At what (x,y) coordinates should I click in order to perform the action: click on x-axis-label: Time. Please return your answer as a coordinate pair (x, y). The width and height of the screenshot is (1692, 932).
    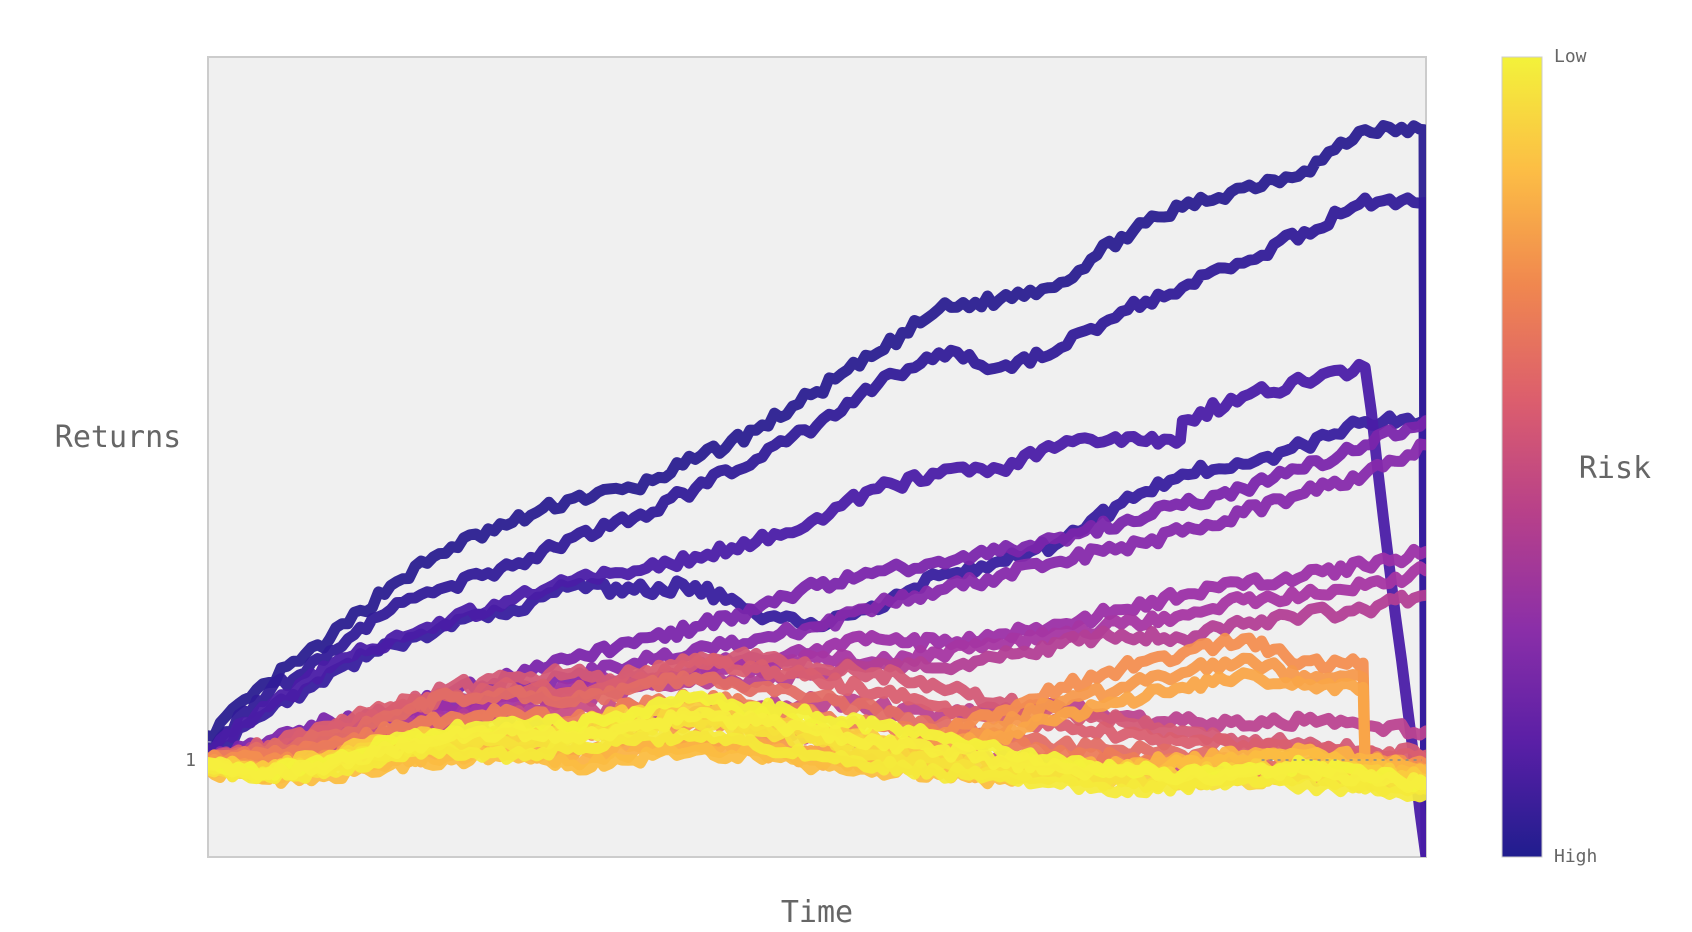
    Looking at the image, I should click on (817, 912).